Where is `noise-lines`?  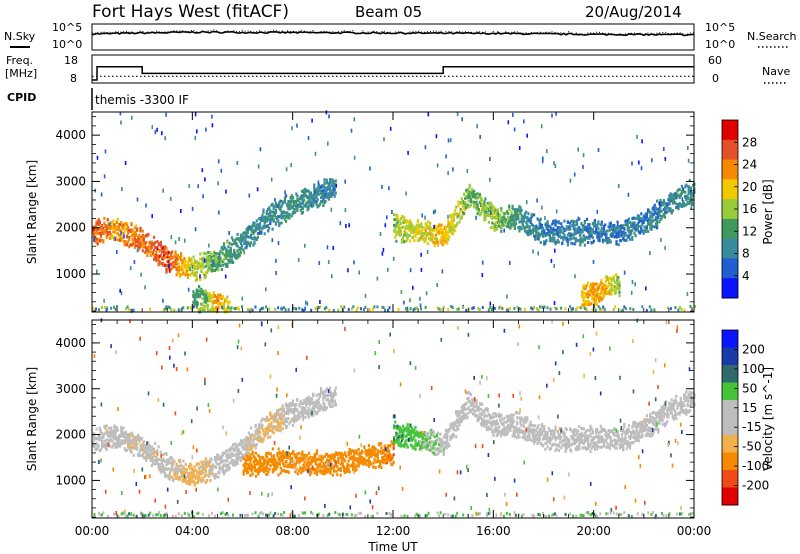 noise-lines is located at coordinates (393, 33).